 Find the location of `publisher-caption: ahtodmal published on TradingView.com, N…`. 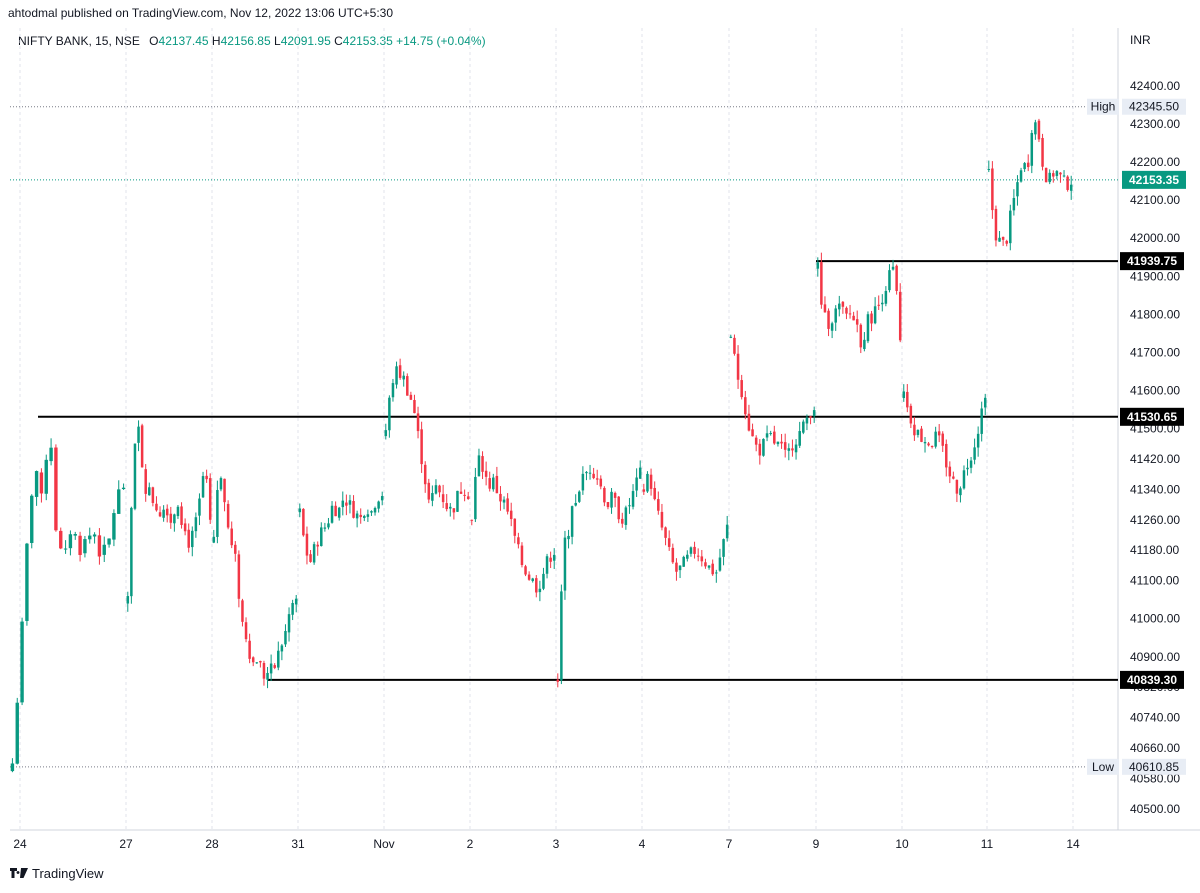

publisher-caption: ahtodmal published on TradingView.com, N… is located at coordinates (201, 13).